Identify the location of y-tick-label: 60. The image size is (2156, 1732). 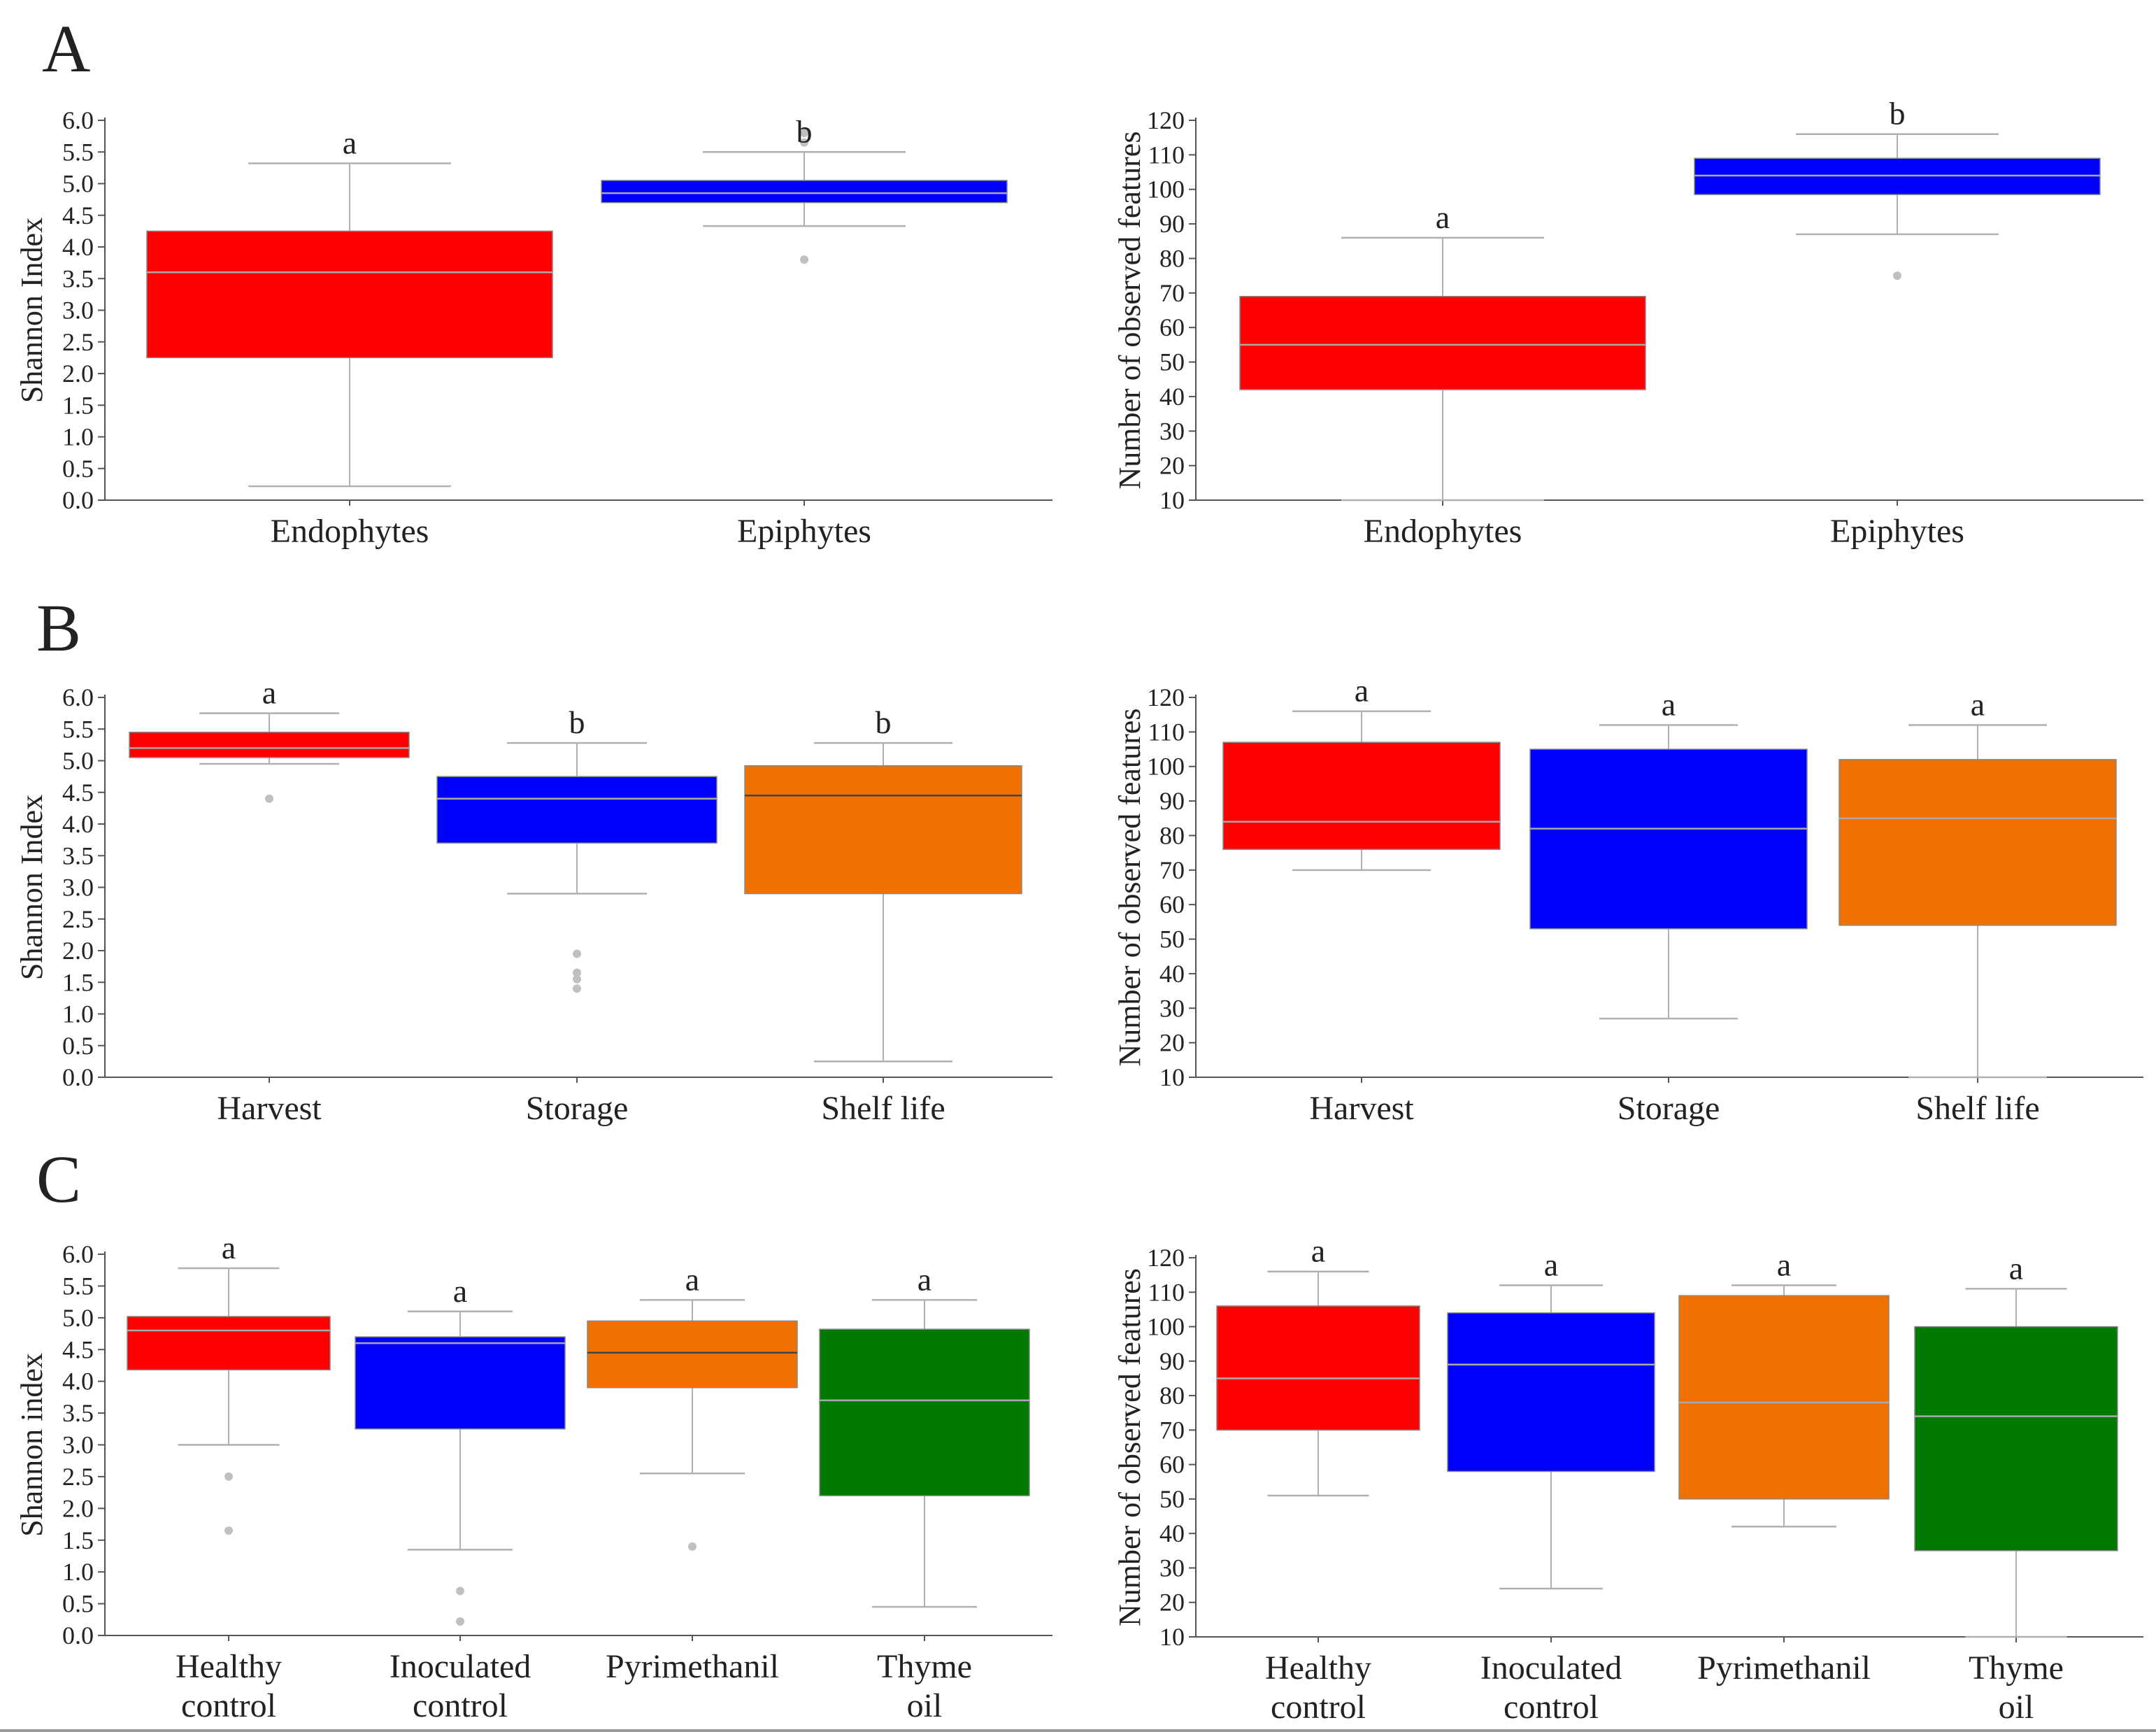
(1172, 904).